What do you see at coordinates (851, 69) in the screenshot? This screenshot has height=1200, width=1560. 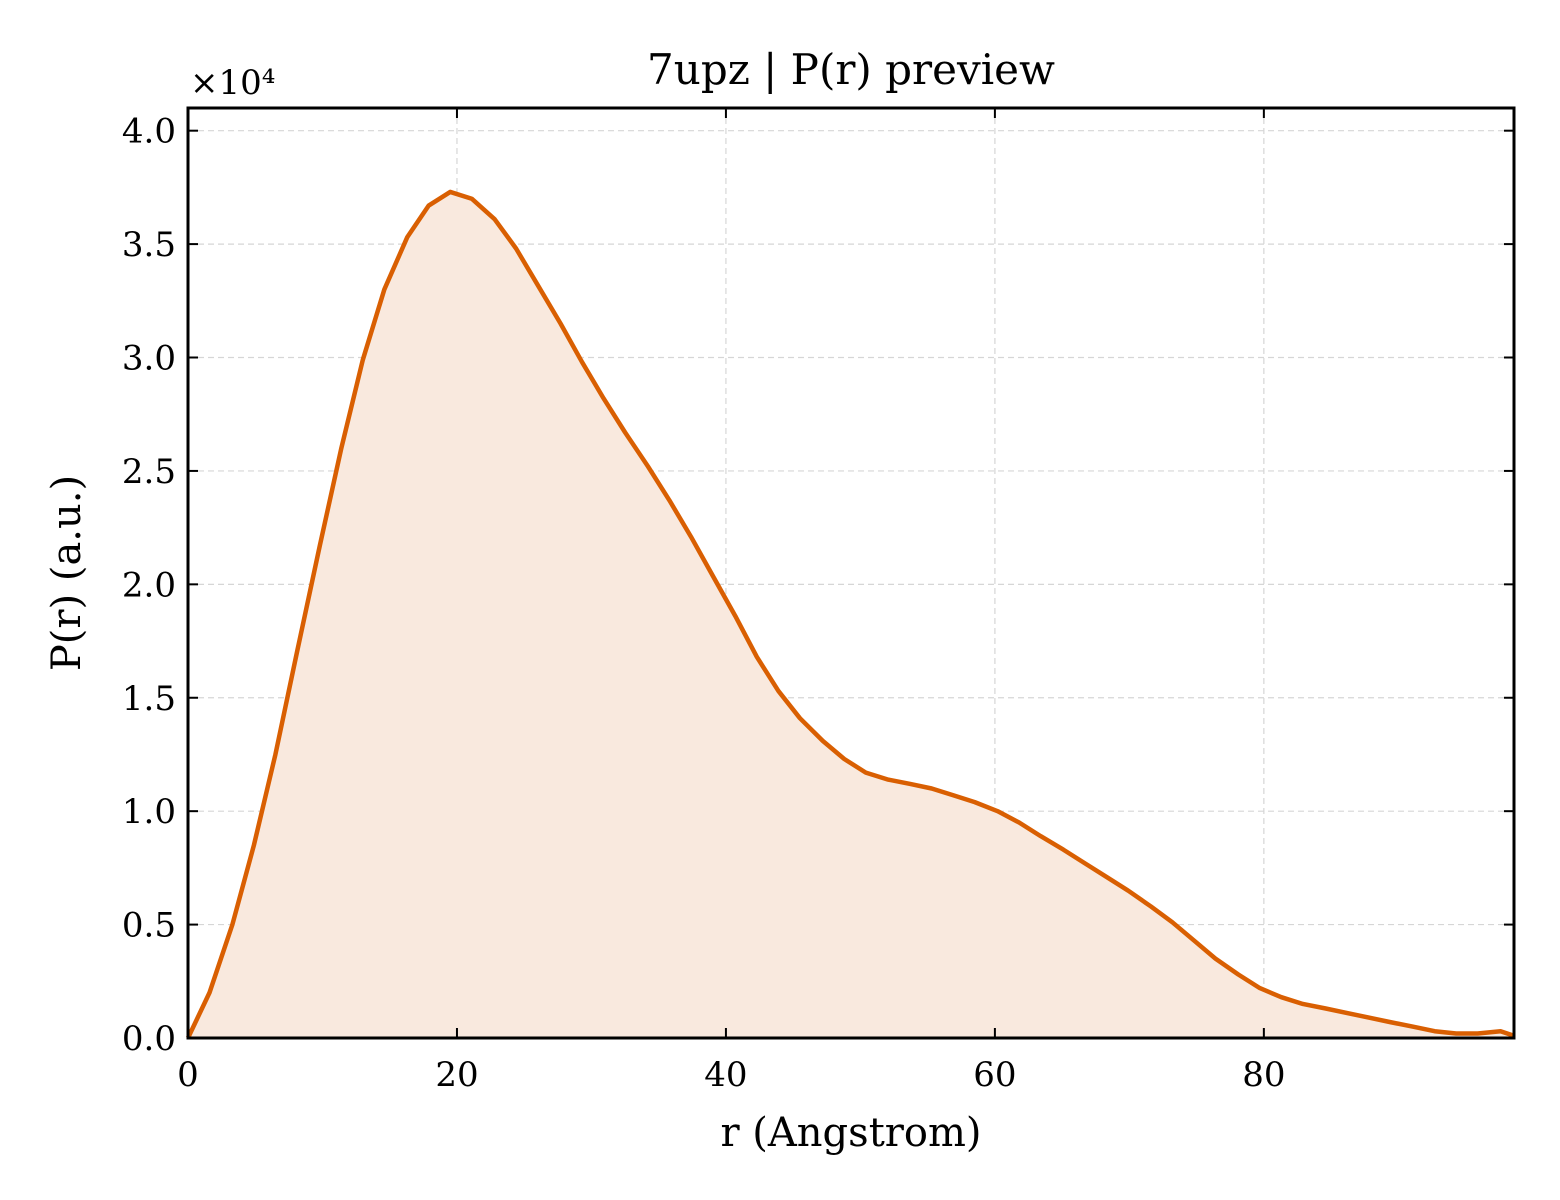 I see `chart-title: 7upz | P(r) preview` at bounding box center [851, 69].